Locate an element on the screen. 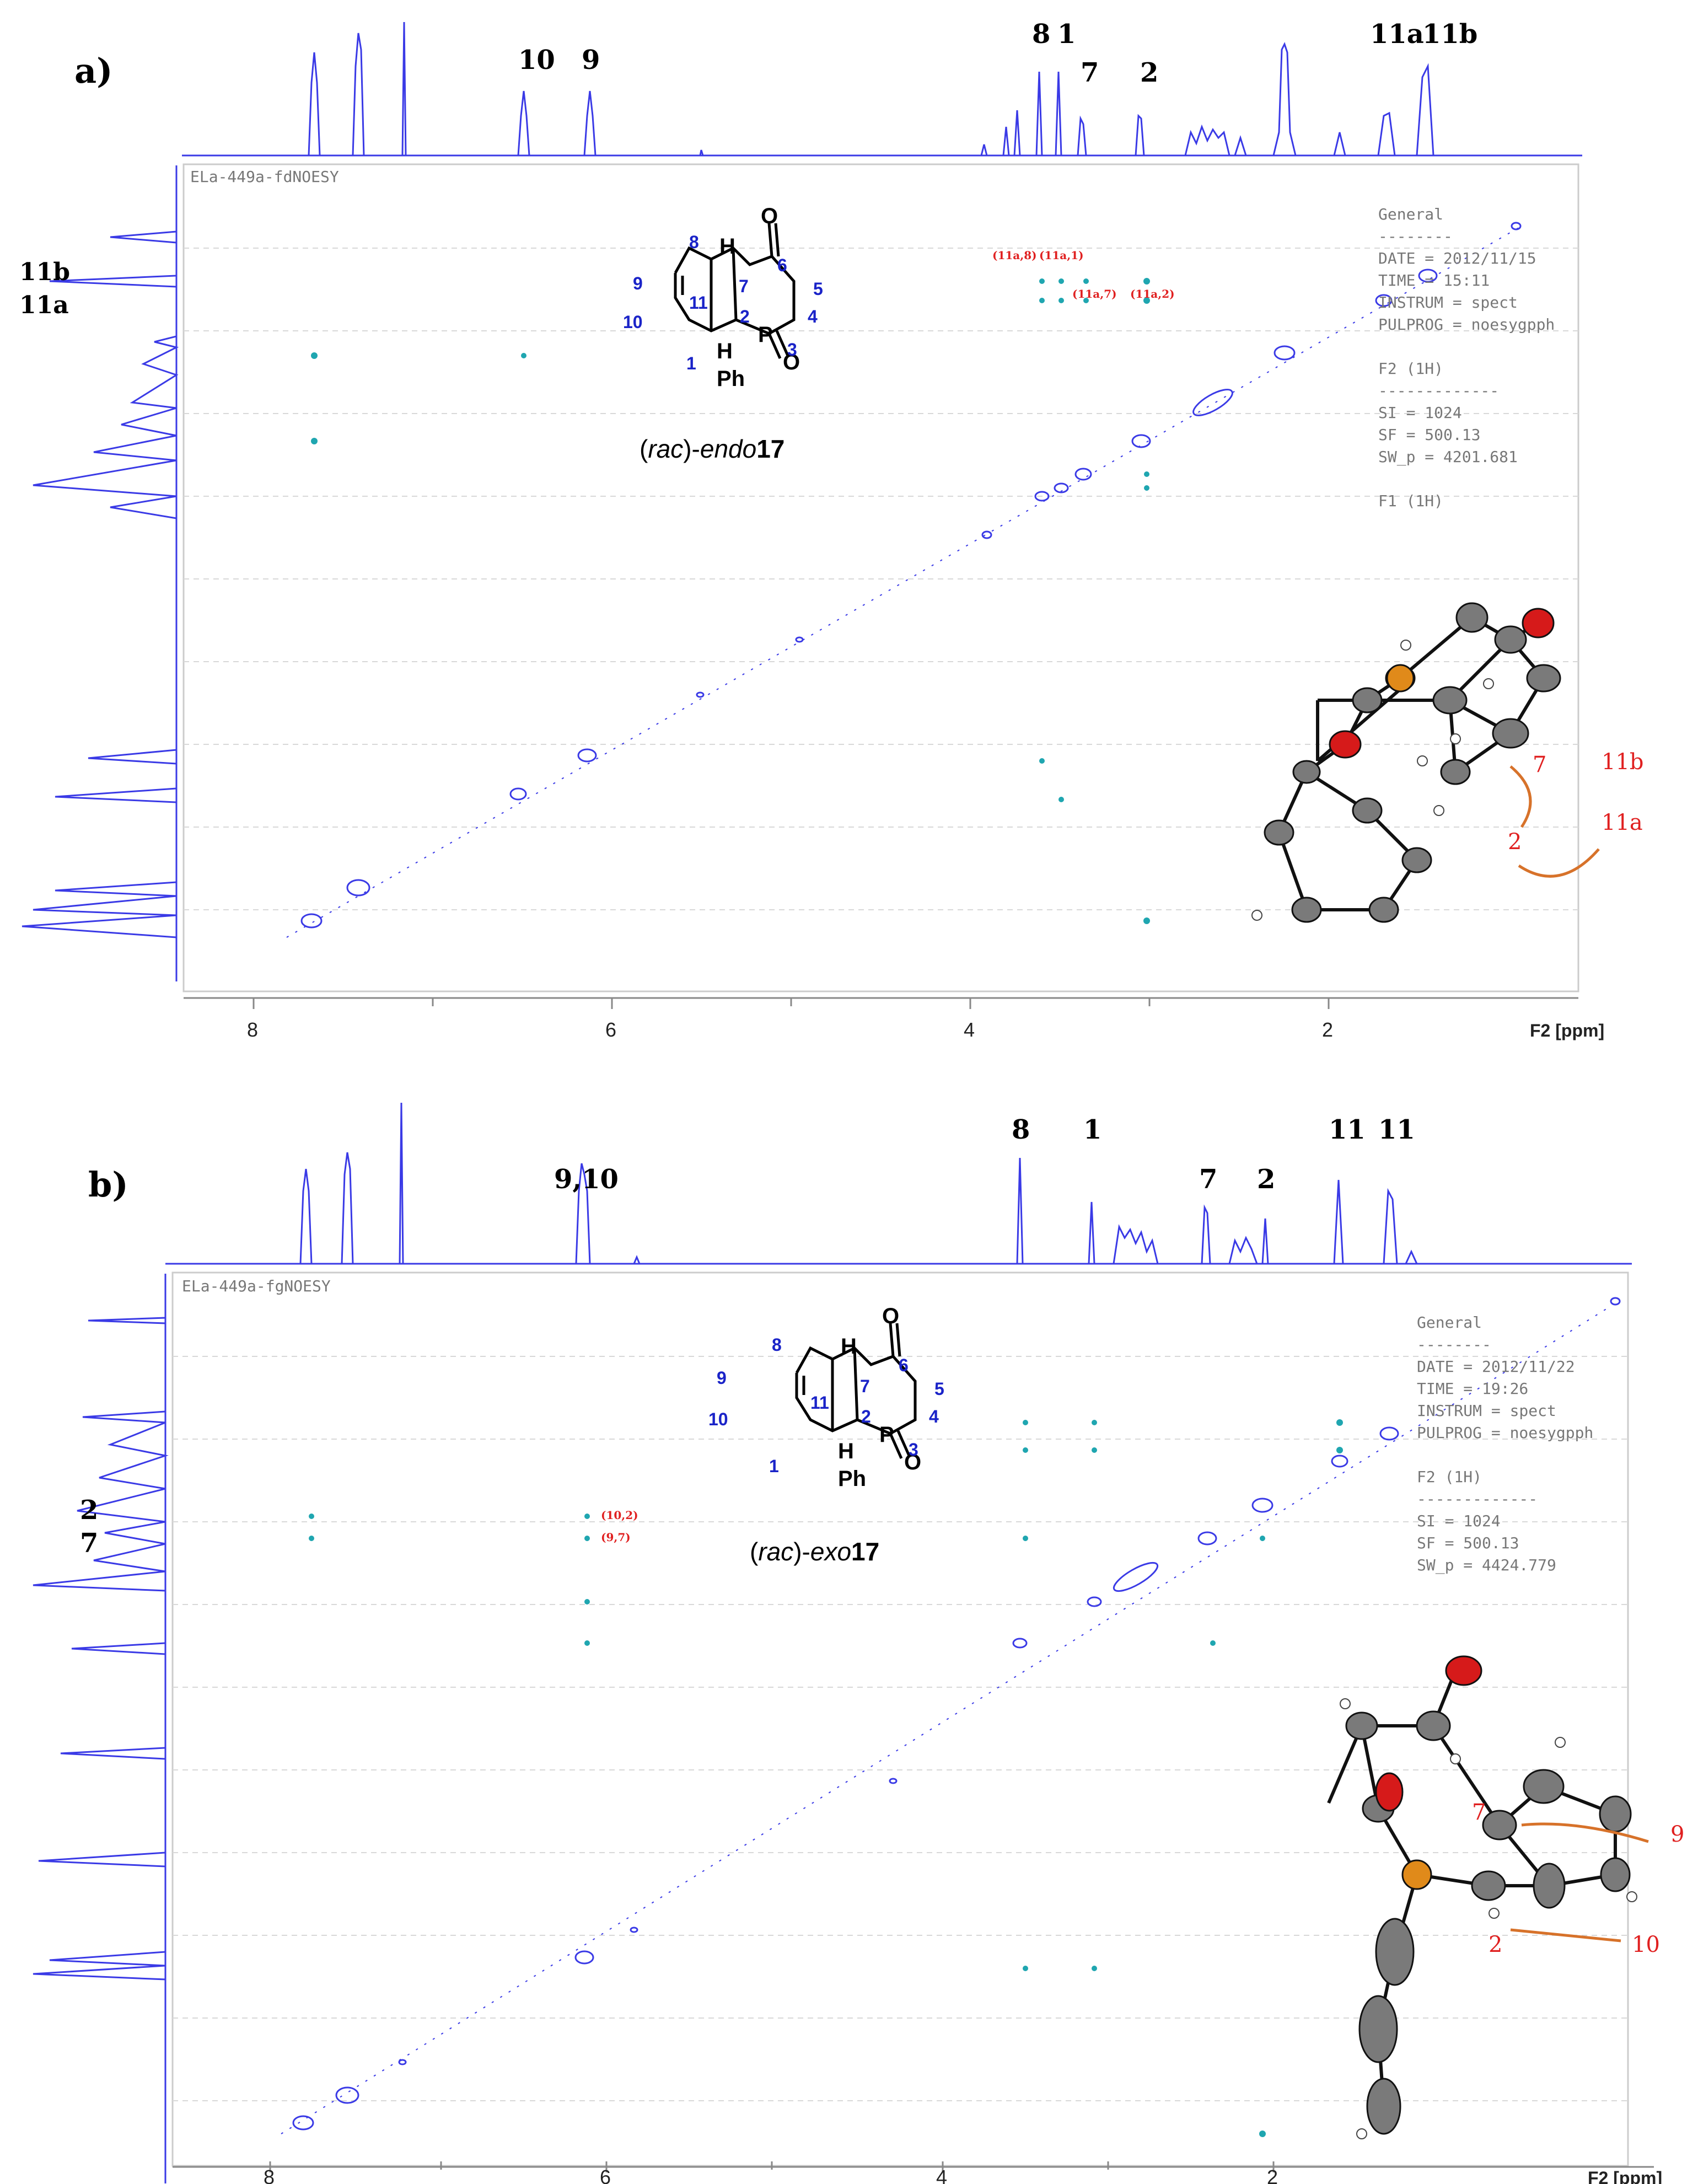  peak-label-11b: 11b is located at coordinates (1449, 34).